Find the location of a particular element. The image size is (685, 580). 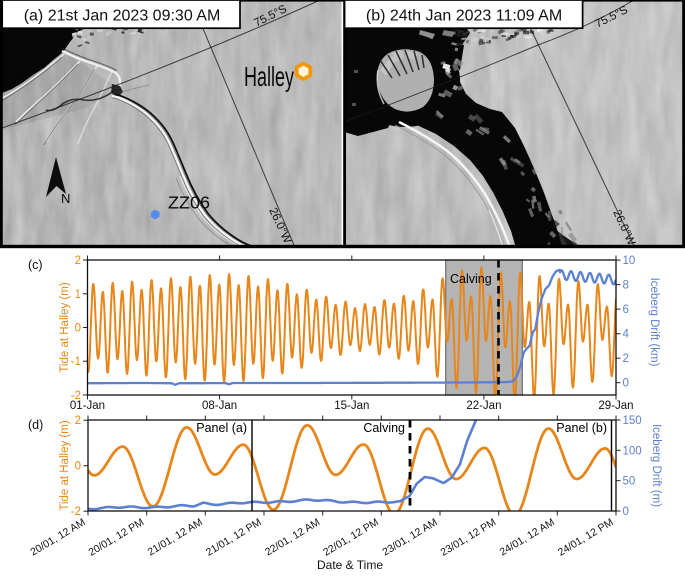

svg-text: Panel (a) is located at coordinates (221, 428).